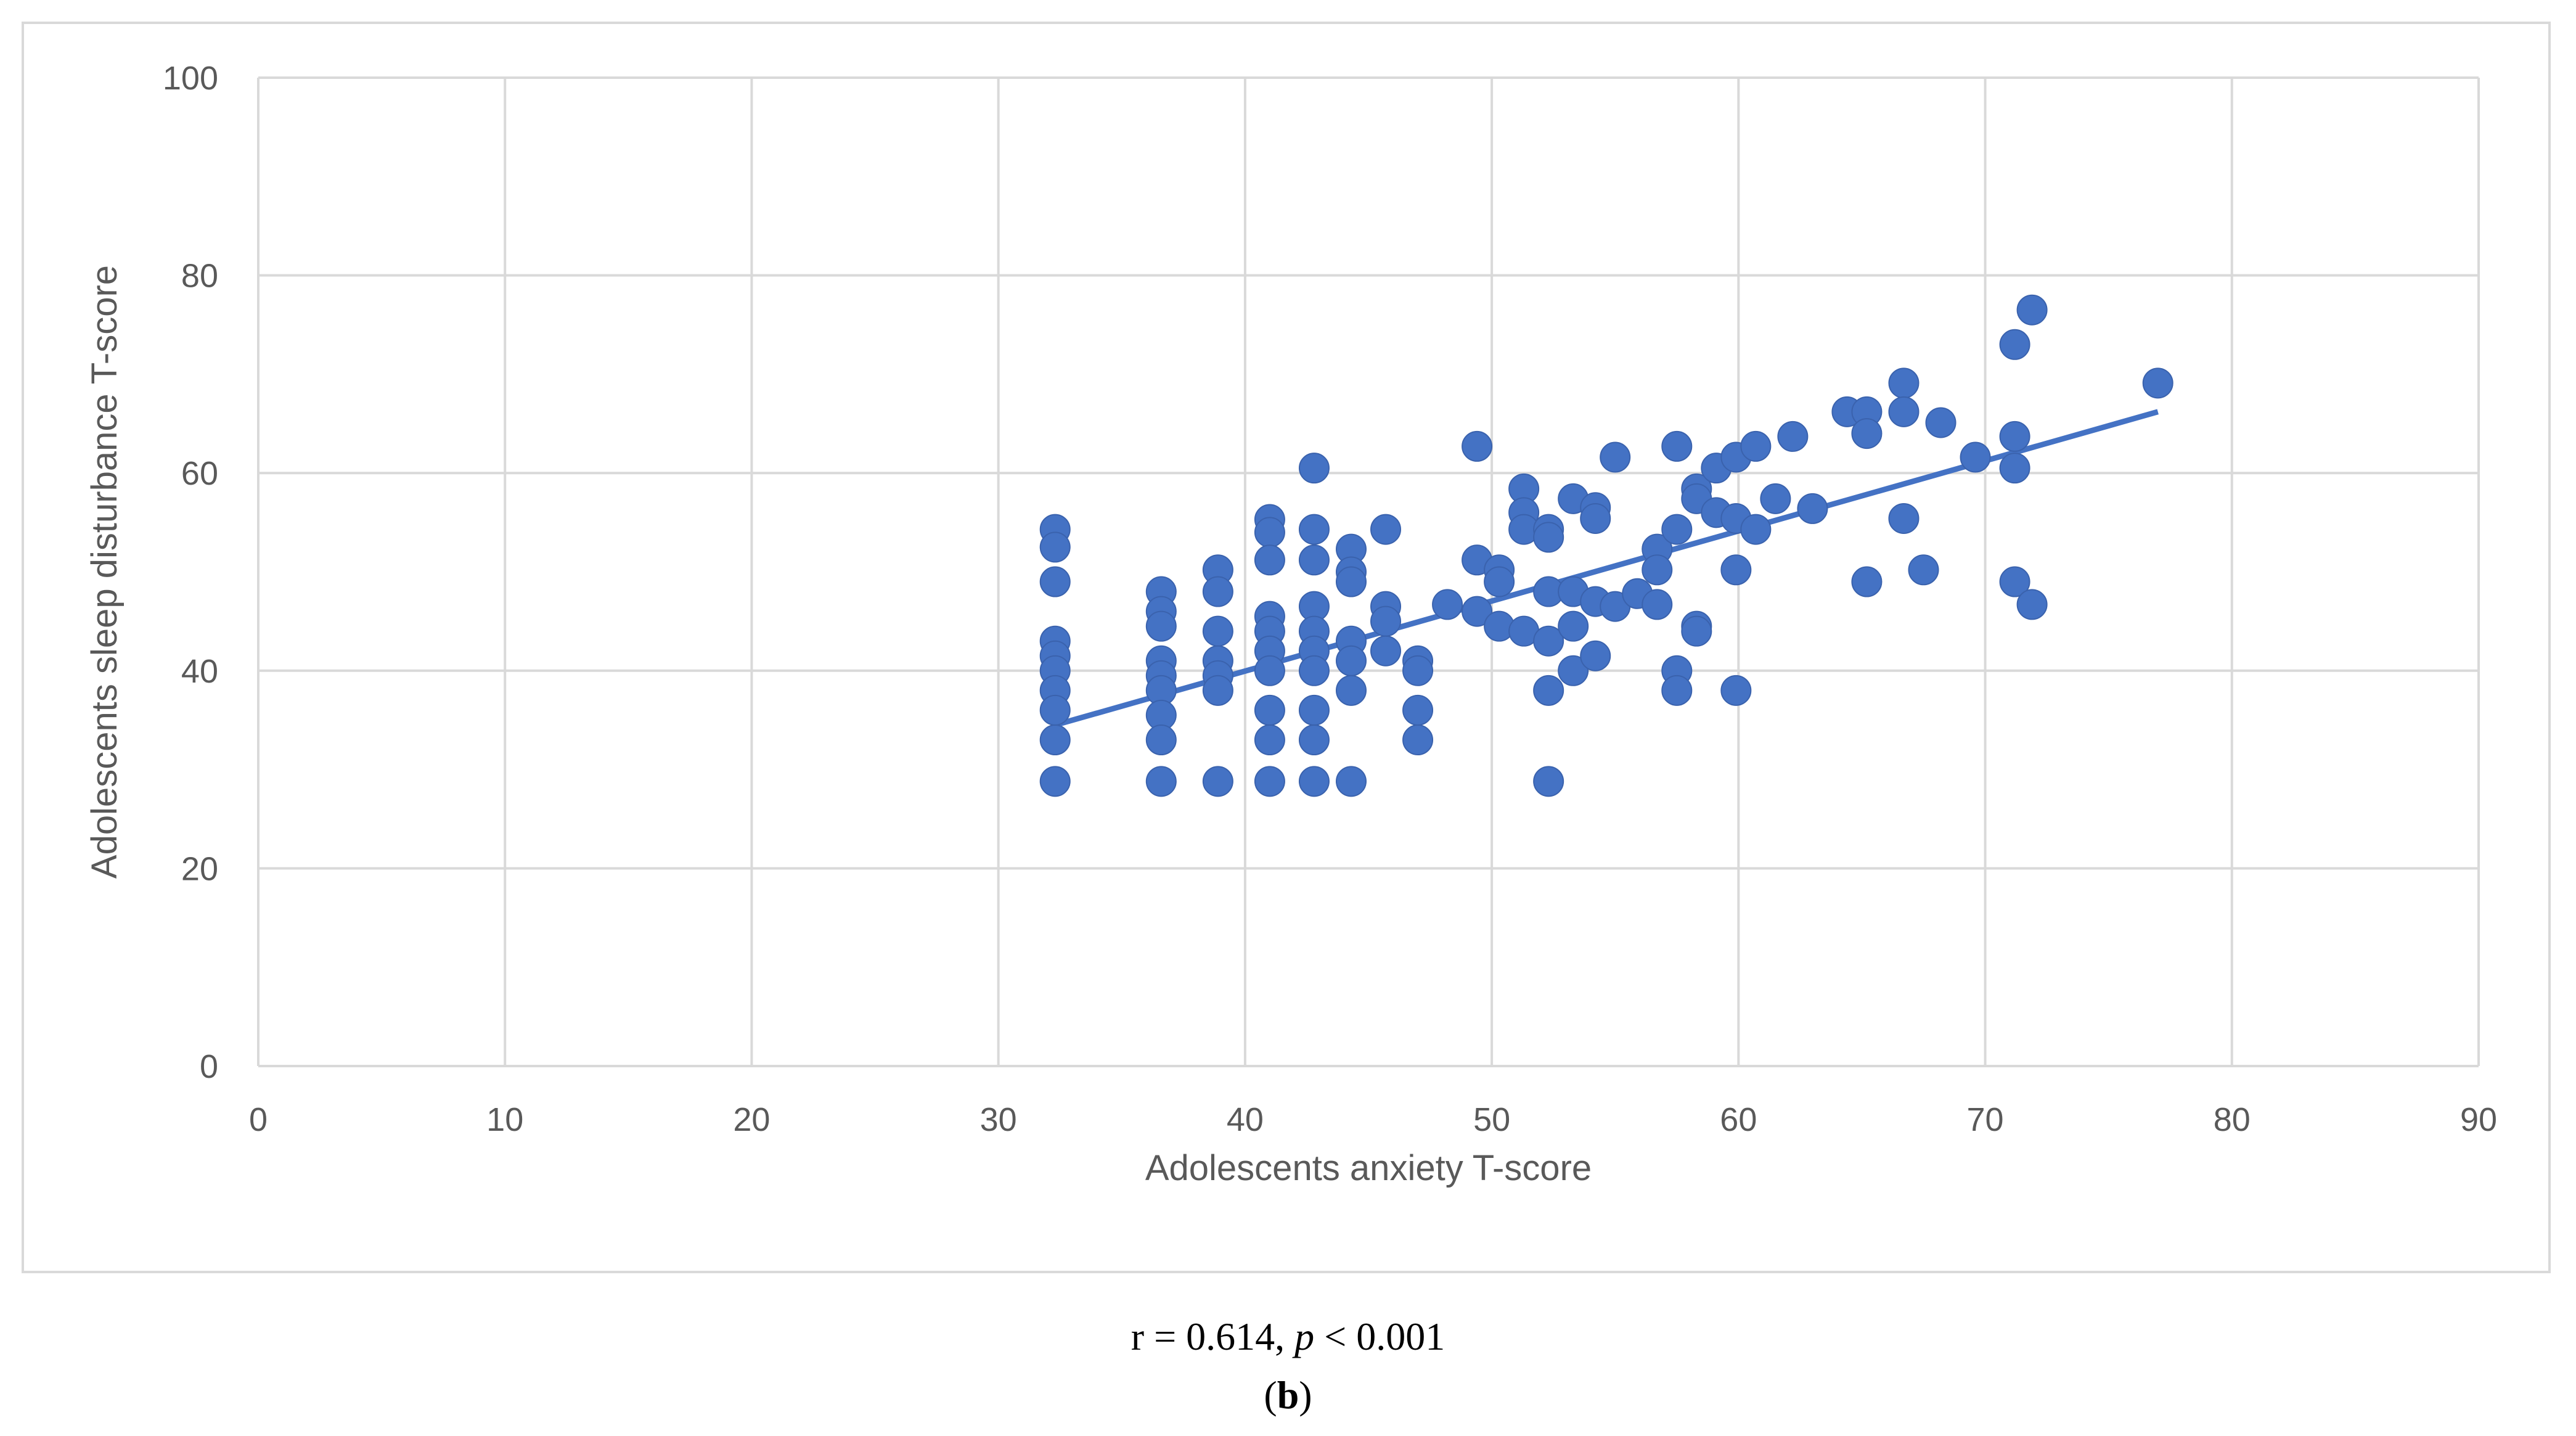  What do you see at coordinates (258, 1119) in the screenshot?
I see `x-tick-label: 0` at bounding box center [258, 1119].